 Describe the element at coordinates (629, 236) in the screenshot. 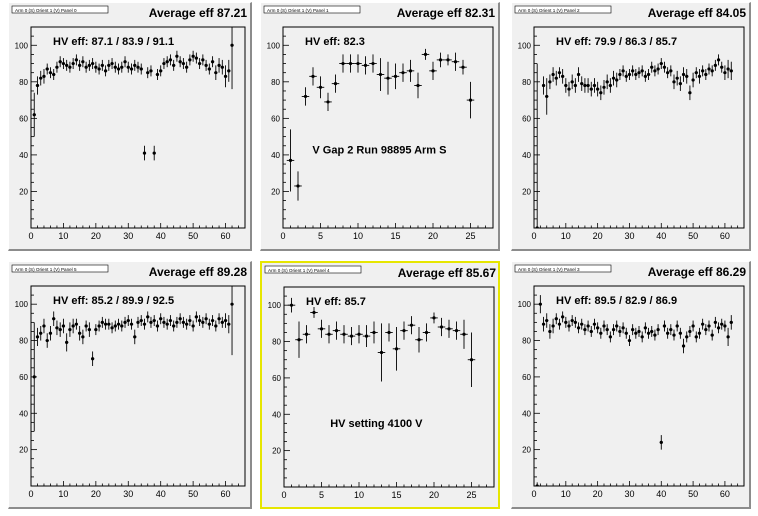

I see `x-tick-label: 30` at that location.